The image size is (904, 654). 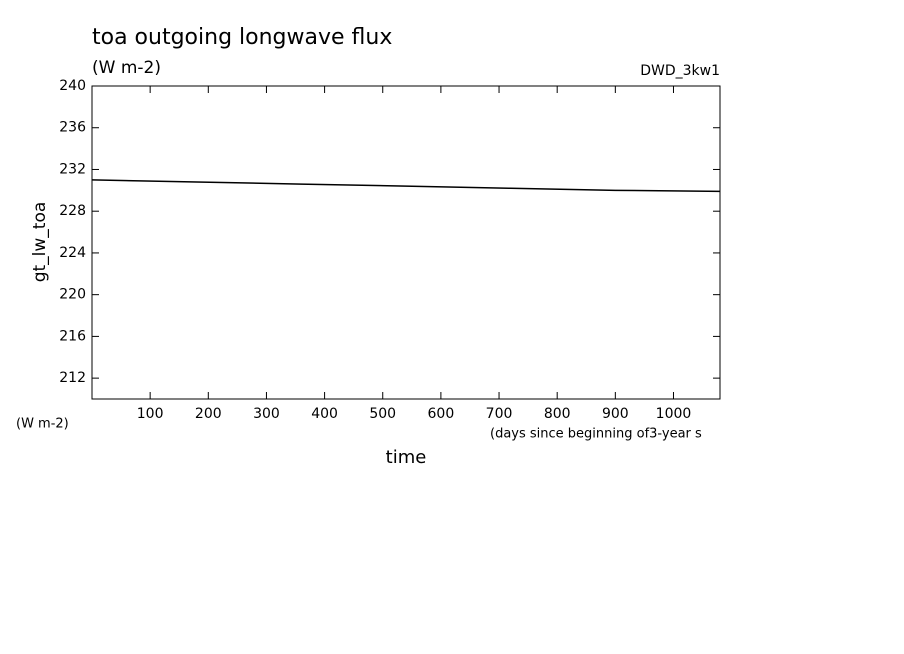 What do you see at coordinates (674, 414) in the screenshot?
I see `x-tick-label: 1000` at bounding box center [674, 414].